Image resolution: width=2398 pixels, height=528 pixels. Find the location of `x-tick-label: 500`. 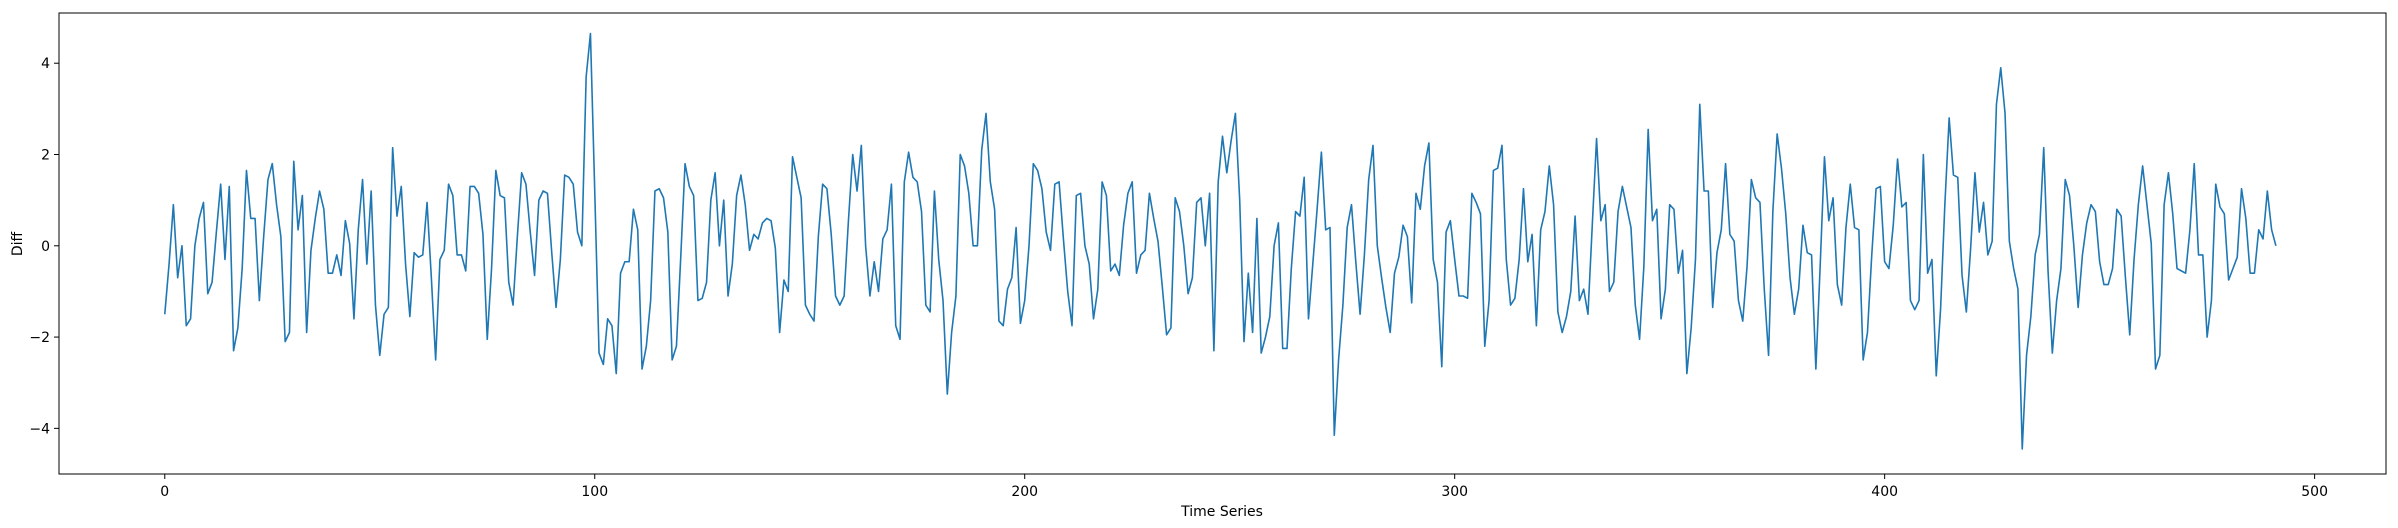

x-tick-label: 500 is located at coordinates (2314, 492).